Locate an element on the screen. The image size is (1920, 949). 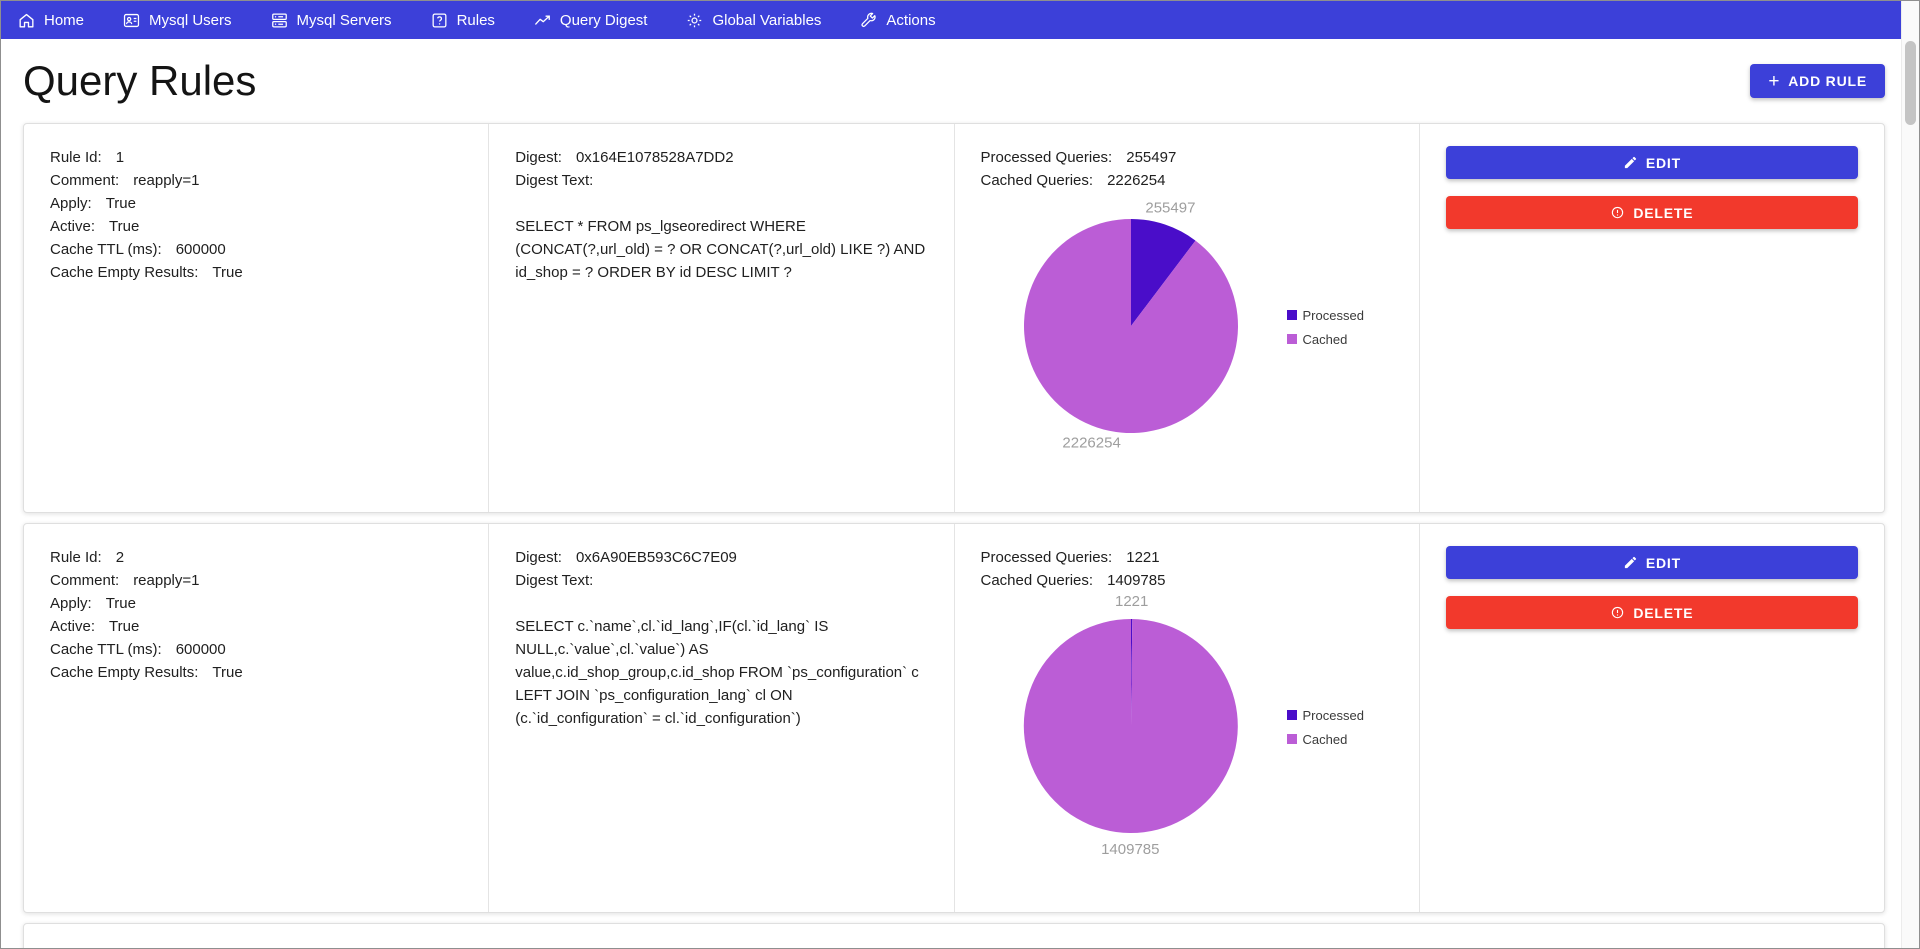
nav-label: Rules is located at coordinates (475, 20).